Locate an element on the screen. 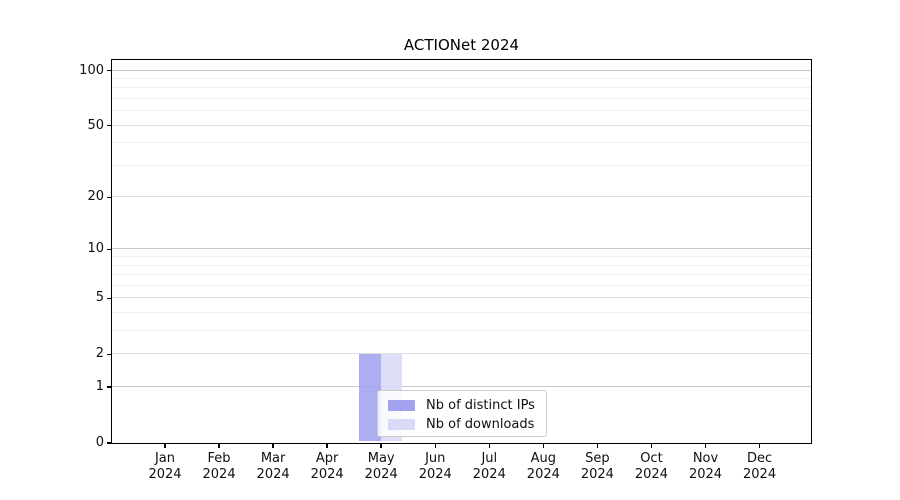 The width and height of the screenshot is (900, 500). y-tick-label-10: 10 is located at coordinates (95, 249).